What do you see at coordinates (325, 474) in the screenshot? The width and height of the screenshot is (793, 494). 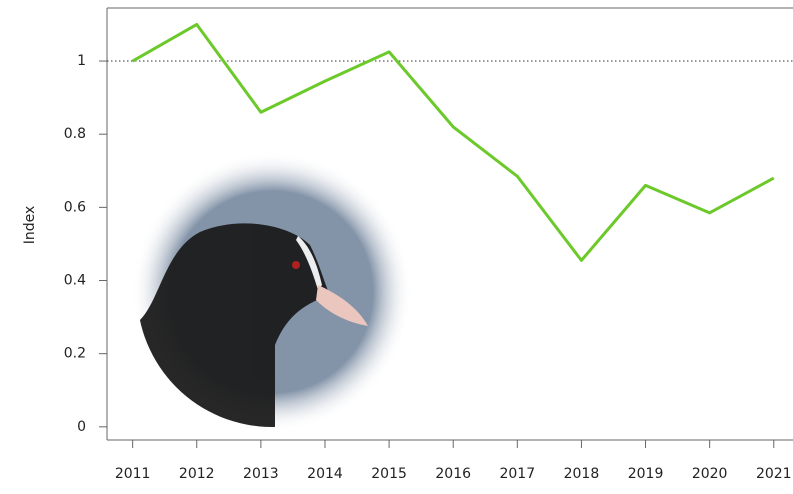 I see `x-tick-label: 2014` at bounding box center [325, 474].